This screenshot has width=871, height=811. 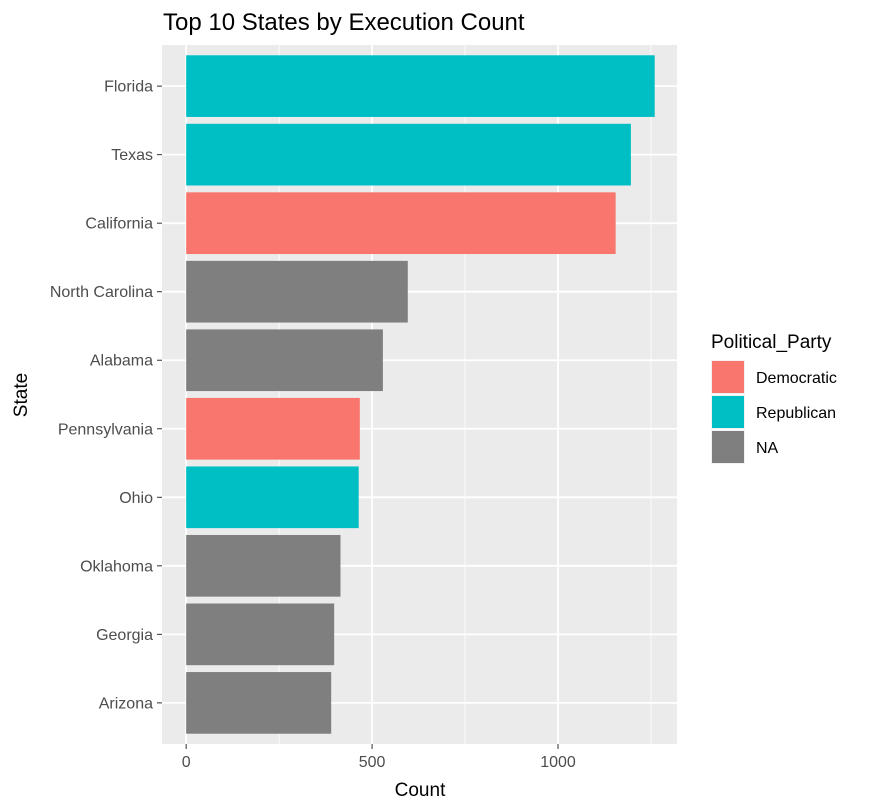 What do you see at coordinates (728, 412) in the screenshot?
I see `legend-swatch-republican` at bounding box center [728, 412].